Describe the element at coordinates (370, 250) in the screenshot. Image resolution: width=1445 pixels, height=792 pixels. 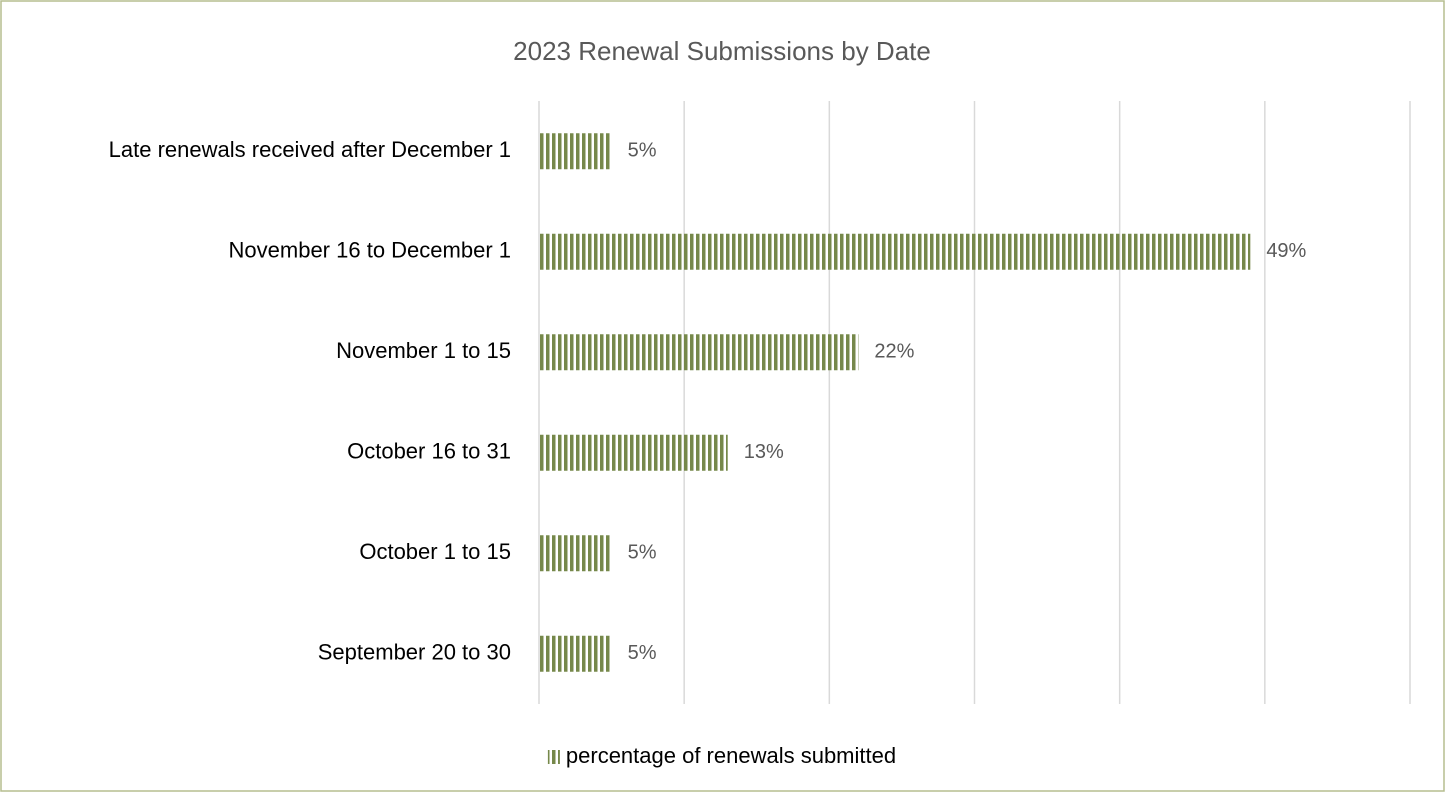
I see `y-tick-label: November 16 to December 1` at that location.